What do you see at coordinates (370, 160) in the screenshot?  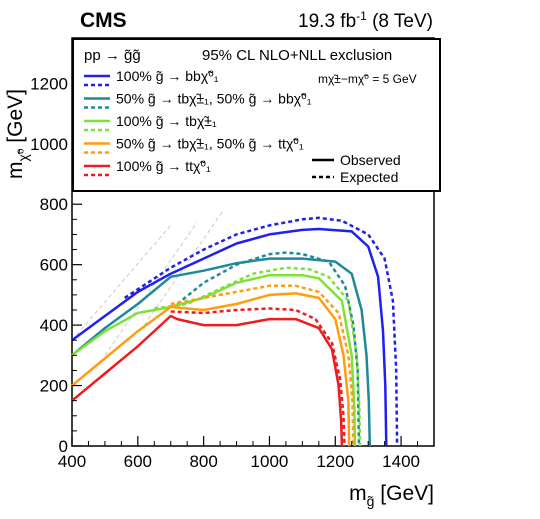 I see `legend-observed-label: Observed` at bounding box center [370, 160].